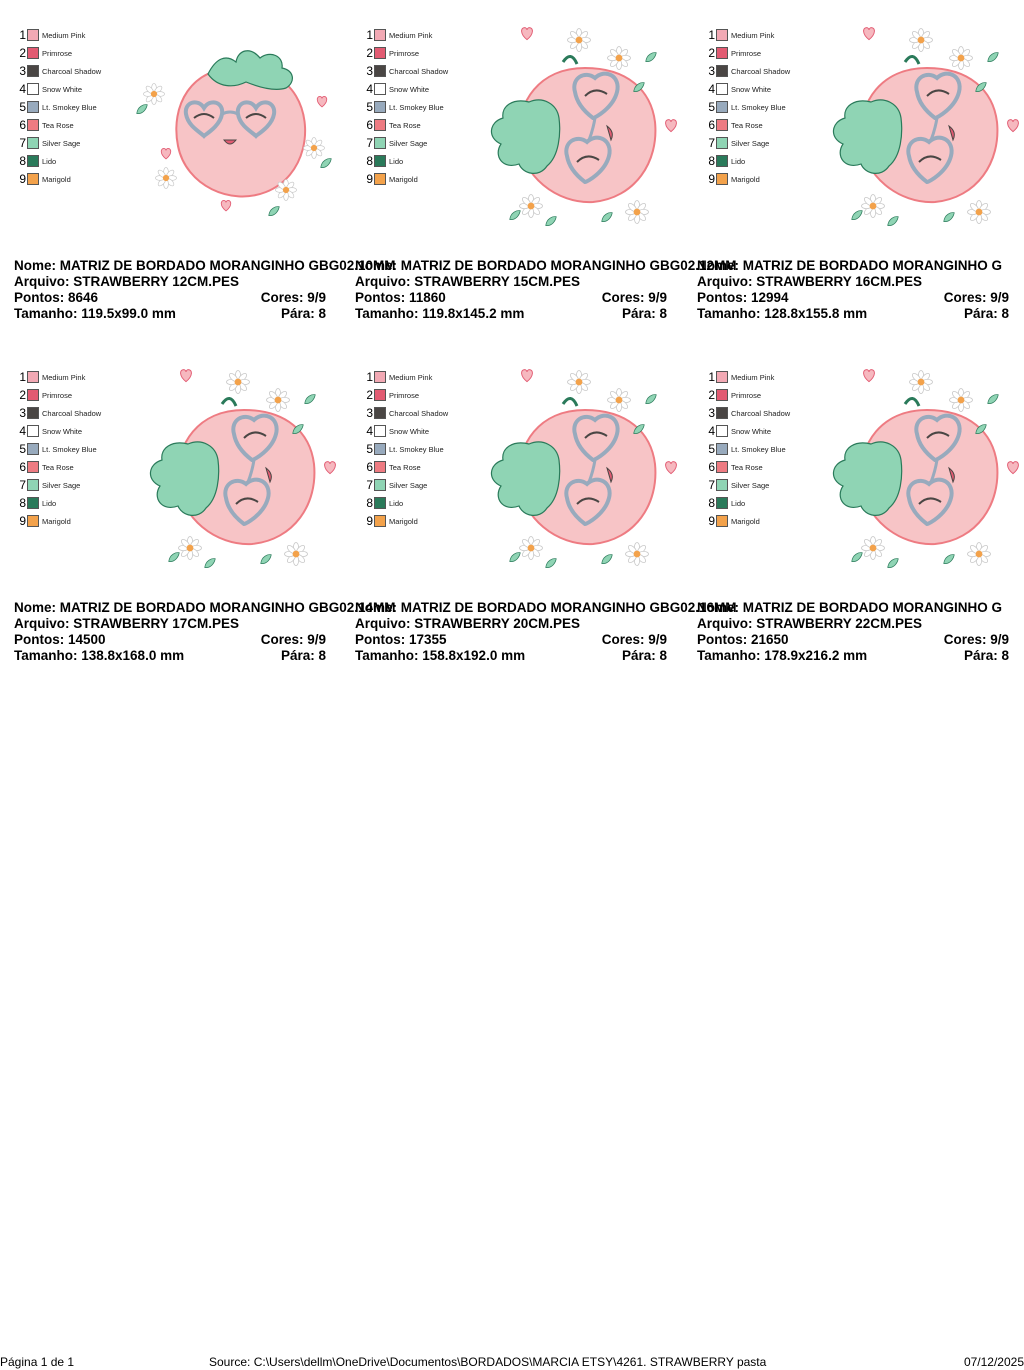  Describe the element at coordinates (99, 655) in the screenshot. I see `design-size: Tamanho: 138.8x168.0 mm` at that location.